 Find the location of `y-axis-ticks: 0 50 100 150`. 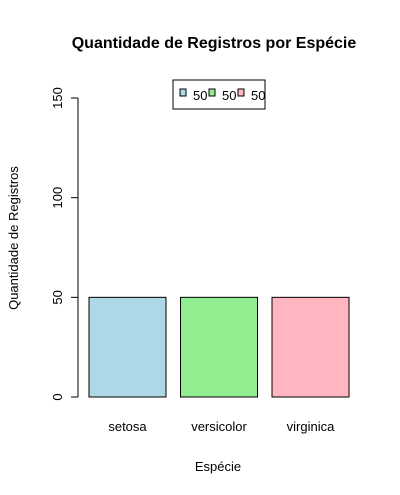

y-axis-ticks: 0 50 100 150 is located at coordinates (64, 244).